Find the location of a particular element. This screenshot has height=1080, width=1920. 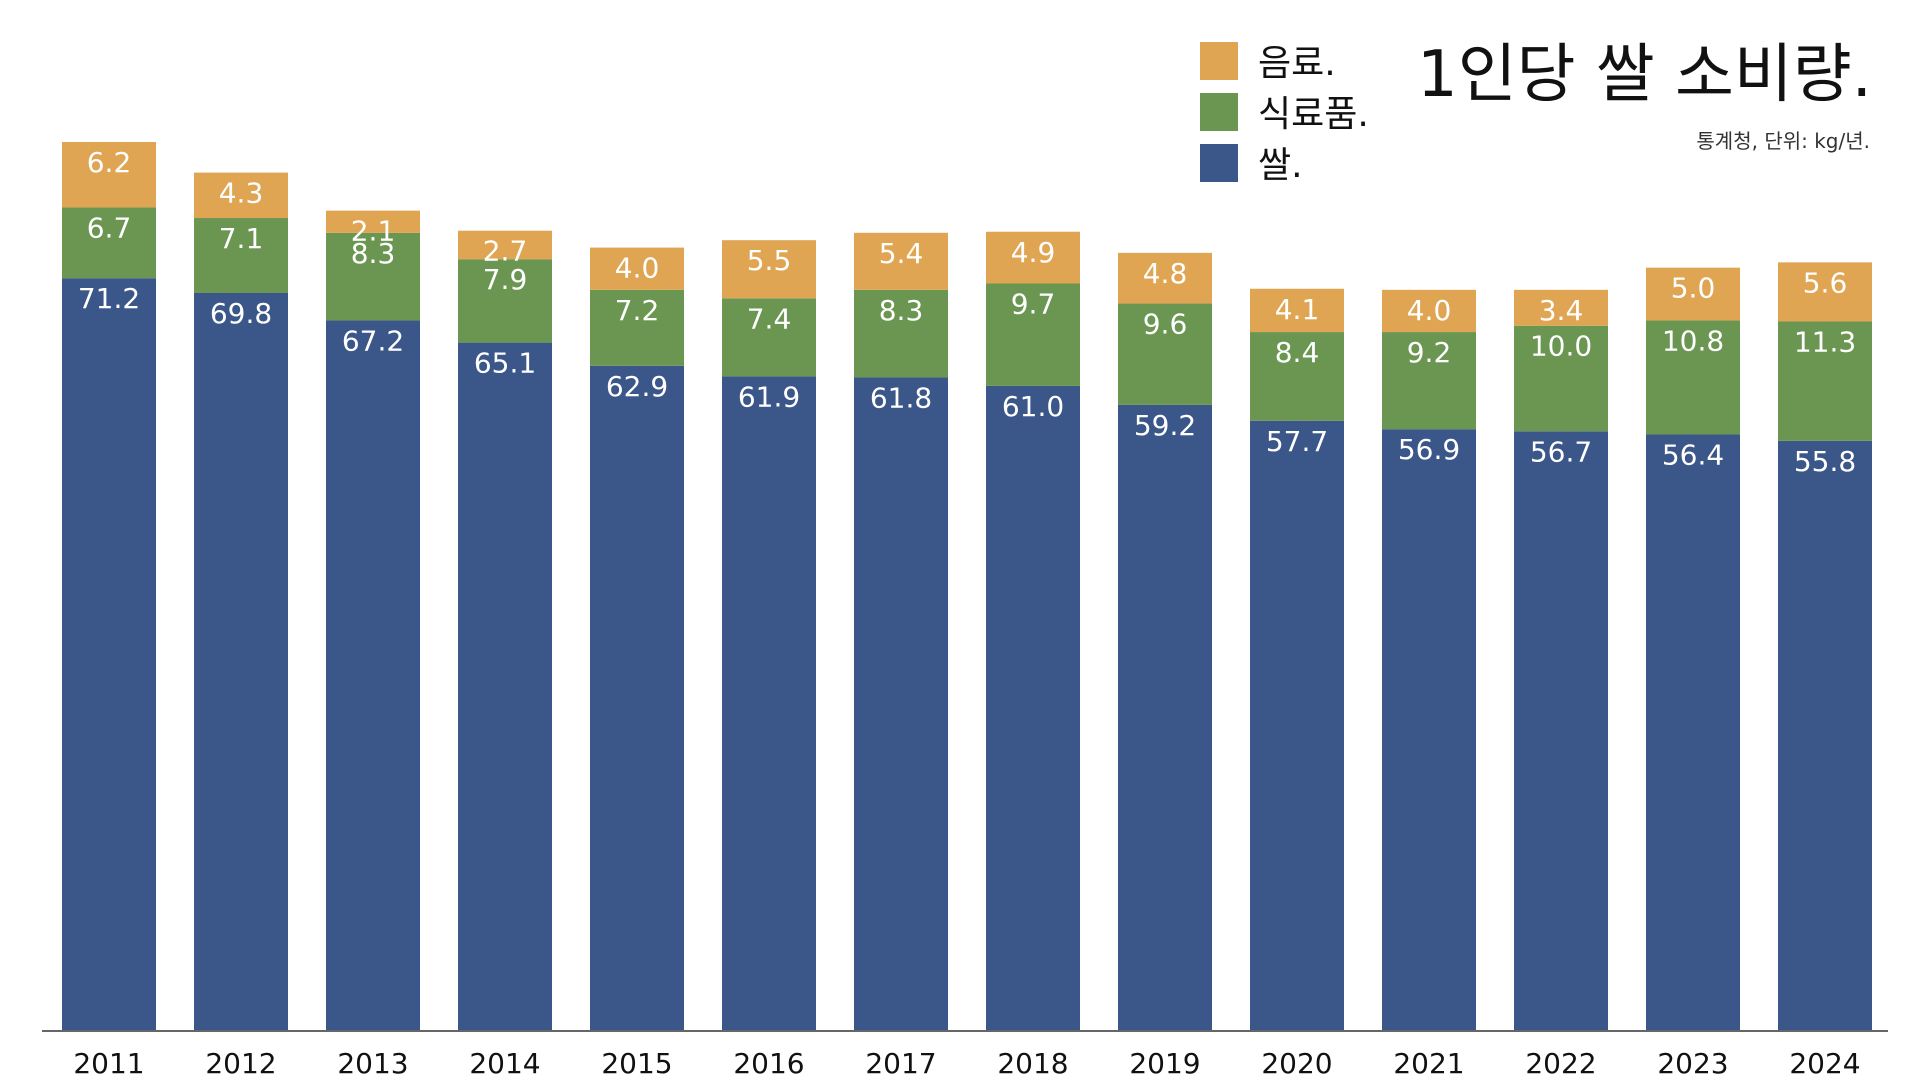

bar-segment-food-2017 is located at coordinates (901, 333).